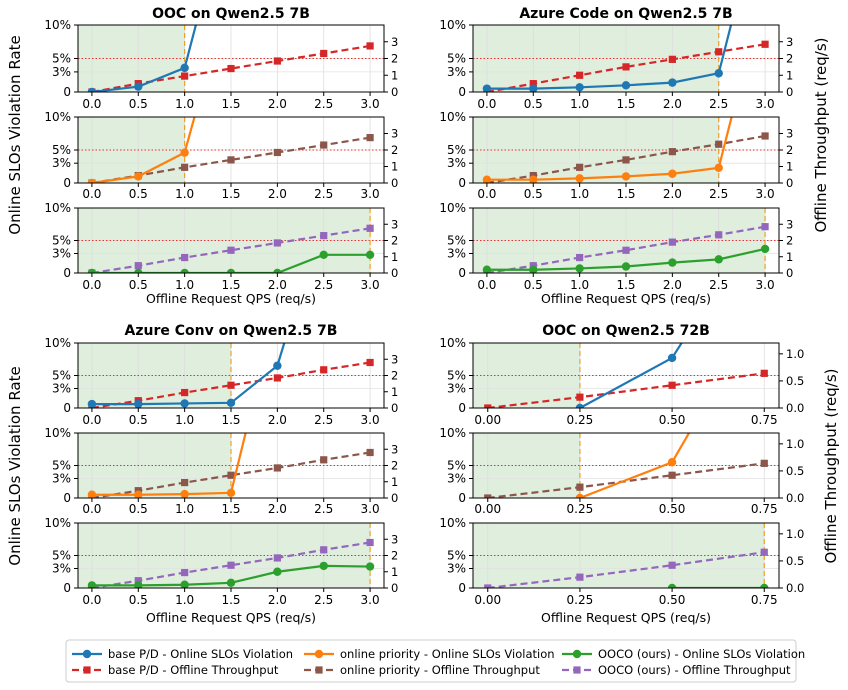  I want to click on violation-line, so click(144, 58).